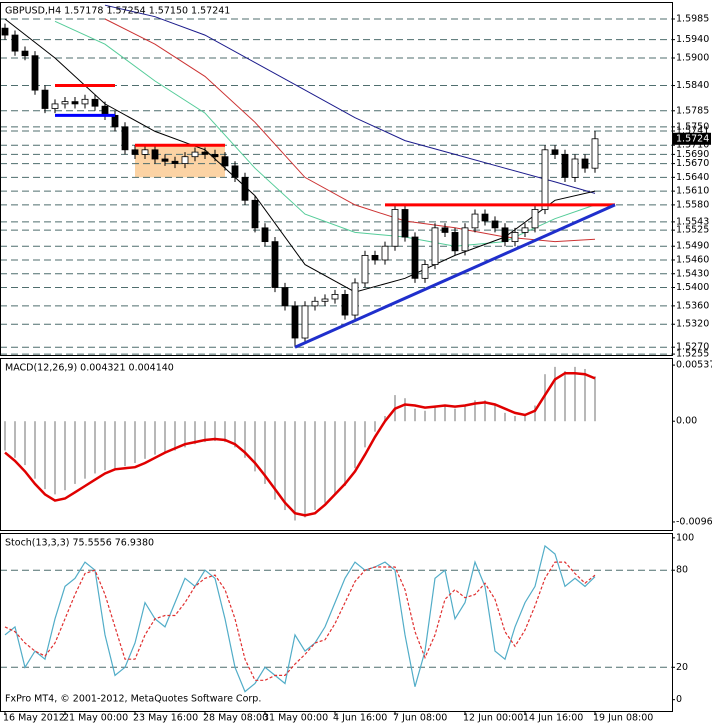 The height and width of the screenshot is (724, 712). I want to click on y-tick-label: 0, so click(679, 699).